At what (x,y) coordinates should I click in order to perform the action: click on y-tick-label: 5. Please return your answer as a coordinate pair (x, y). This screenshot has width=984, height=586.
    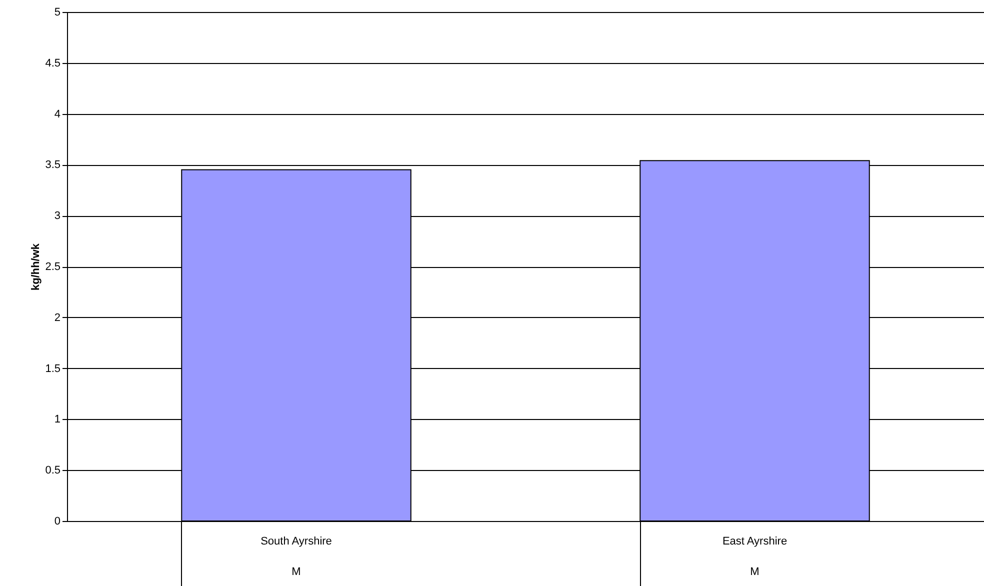
    Looking at the image, I should click on (57, 12).